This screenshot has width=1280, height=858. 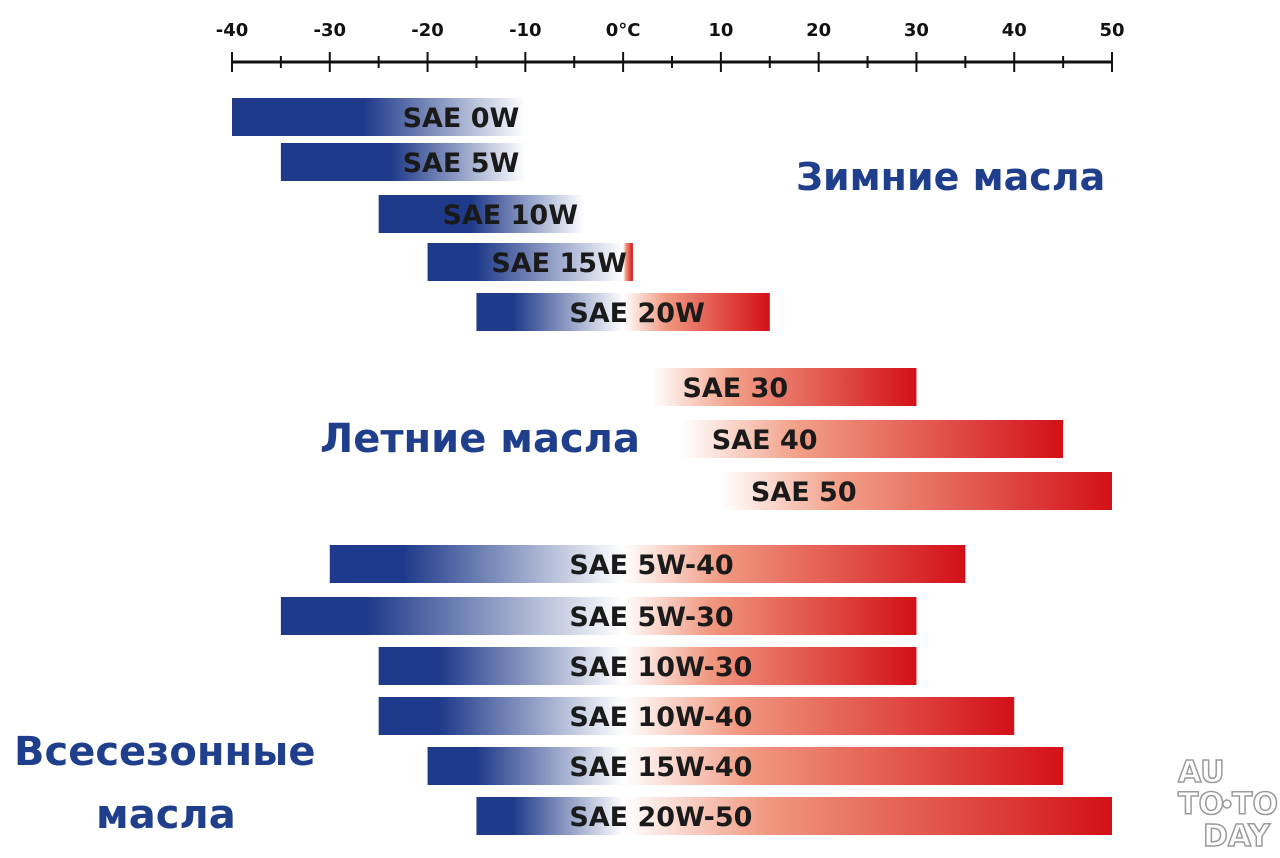 I want to click on tick-label: 30, so click(x=916, y=30).